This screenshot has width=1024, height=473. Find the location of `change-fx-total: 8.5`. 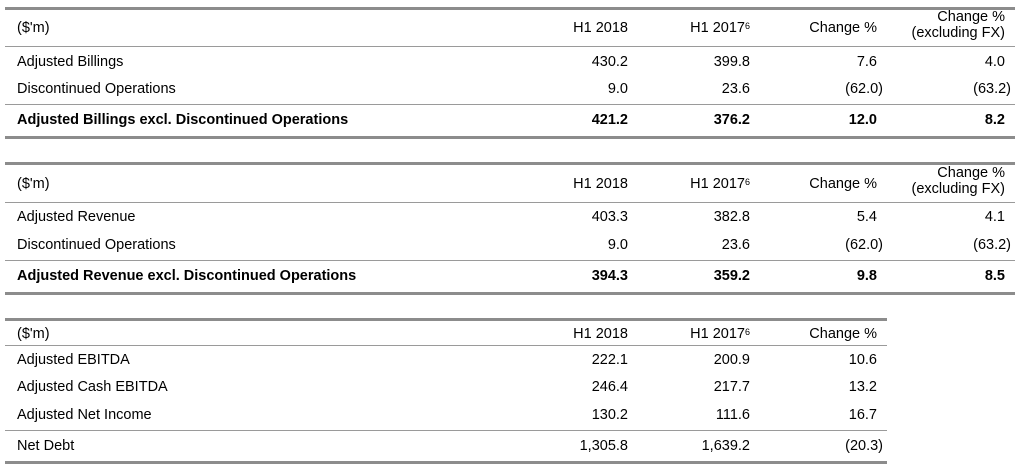

change-fx-total: 8.5 is located at coordinates (994, 276).